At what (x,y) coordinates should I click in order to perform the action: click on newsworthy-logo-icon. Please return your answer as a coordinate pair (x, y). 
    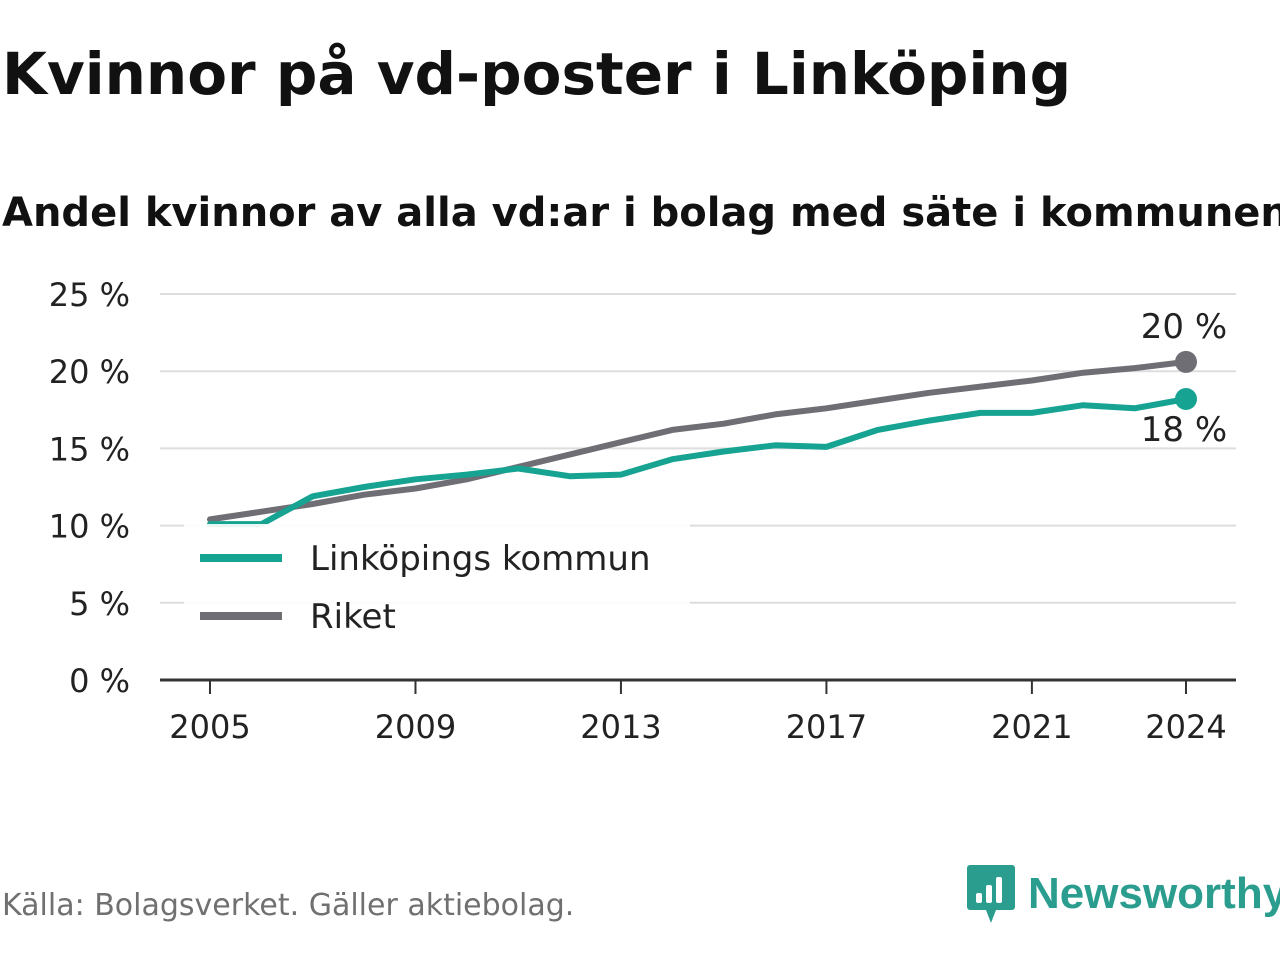
    Looking at the image, I should click on (991, 894).